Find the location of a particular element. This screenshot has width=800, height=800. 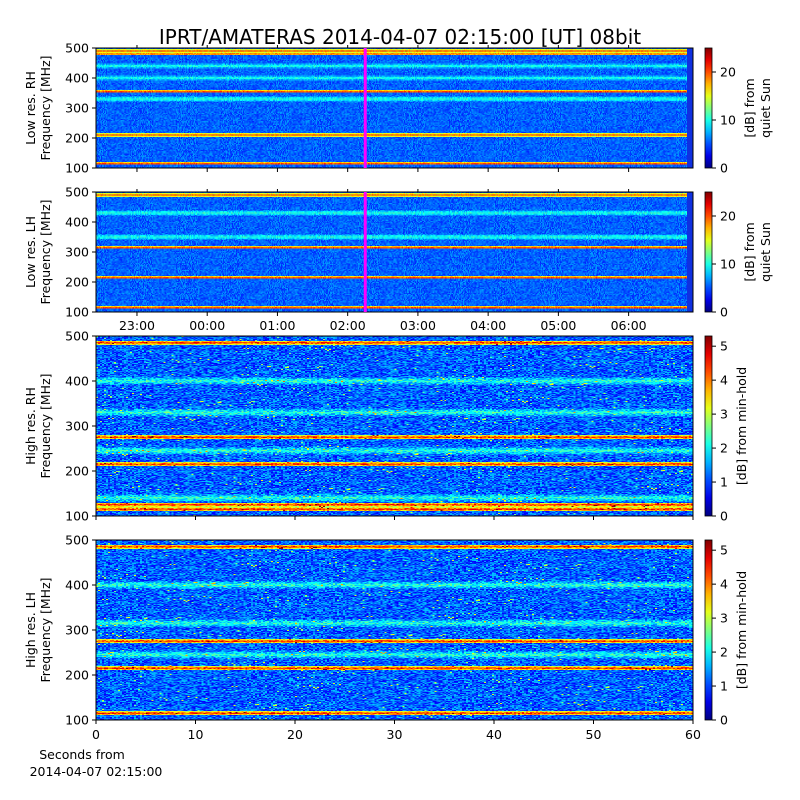

x-tick-label: 02:00 is located at coordinates (348, 325).